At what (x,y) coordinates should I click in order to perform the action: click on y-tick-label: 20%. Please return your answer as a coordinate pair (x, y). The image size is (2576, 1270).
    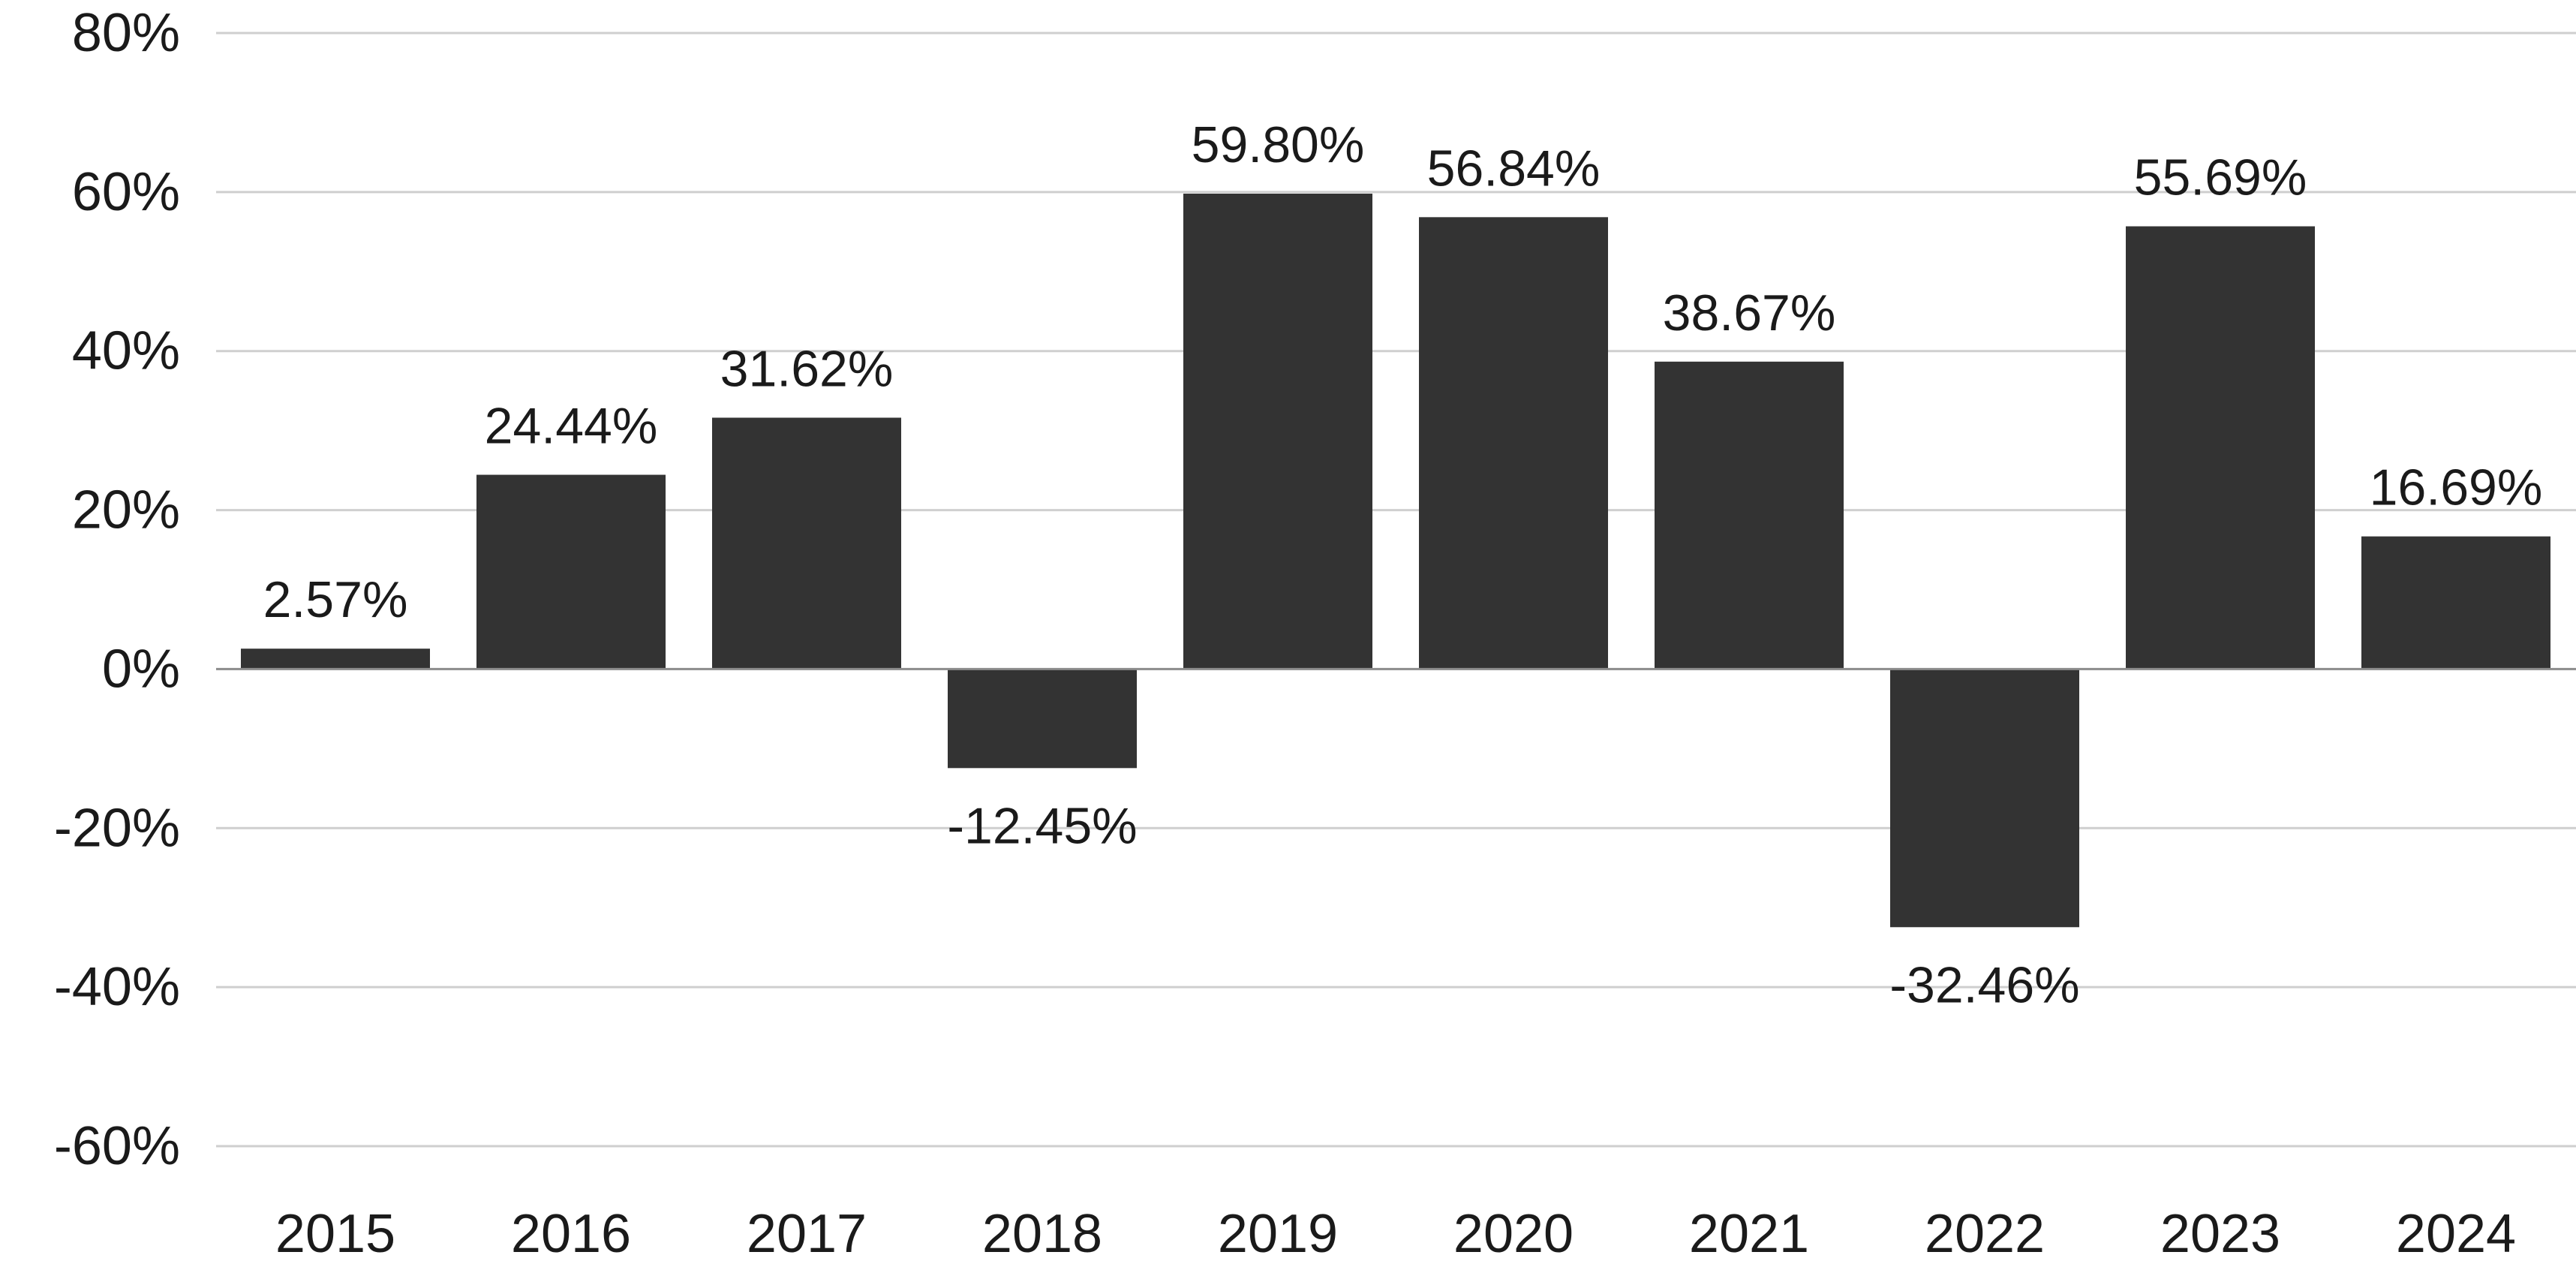
    Looking at the image, I should click on (126, 510).